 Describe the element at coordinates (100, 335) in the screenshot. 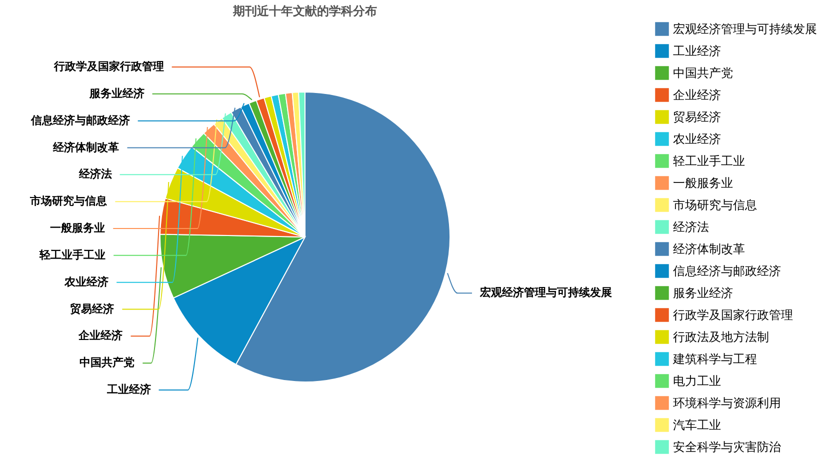

I see `slice-label: 企业经济` at that location.